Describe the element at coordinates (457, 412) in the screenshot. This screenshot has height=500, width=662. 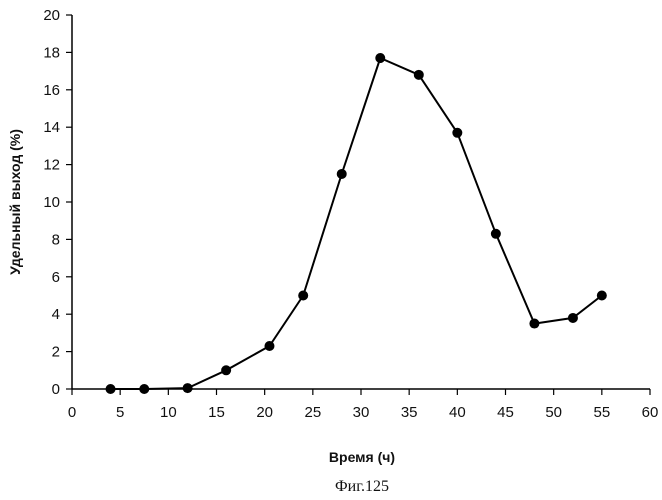
I see `x-tick-label: 40` at that location.